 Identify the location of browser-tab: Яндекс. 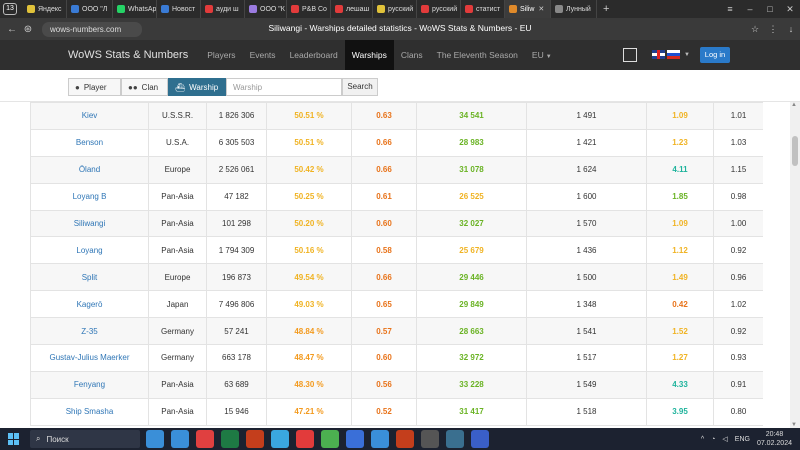
(45, 9).